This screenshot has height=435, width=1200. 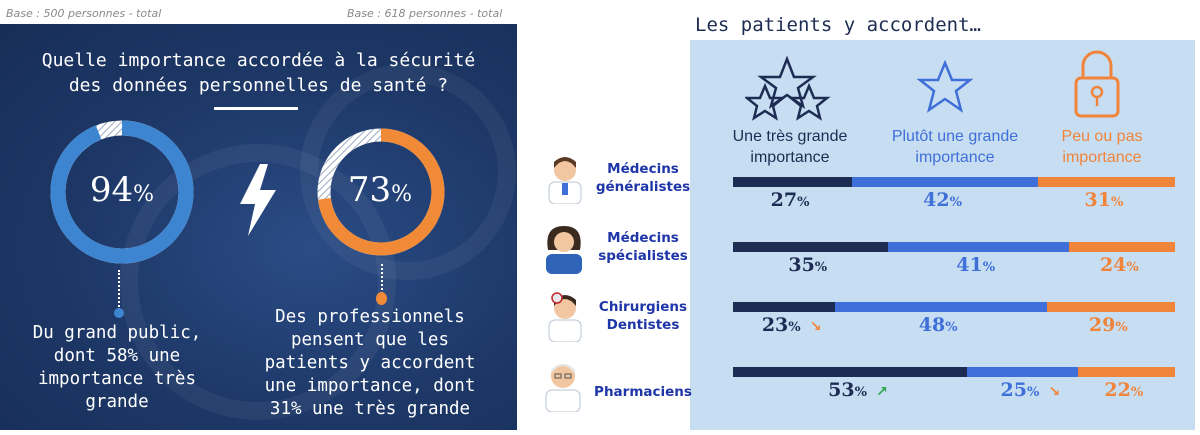 I want to click on bar-value-label: 31%, so click(x=1103, y=200).